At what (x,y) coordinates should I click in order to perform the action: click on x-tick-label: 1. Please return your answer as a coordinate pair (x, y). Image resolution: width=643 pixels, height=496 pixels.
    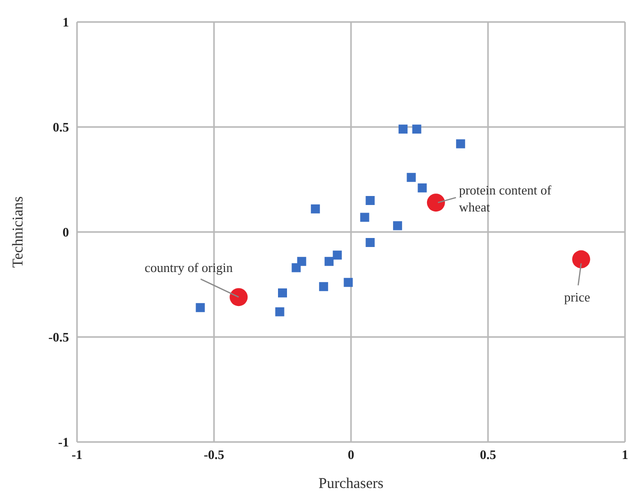
    Looking at the image, I should click on (625, 454).